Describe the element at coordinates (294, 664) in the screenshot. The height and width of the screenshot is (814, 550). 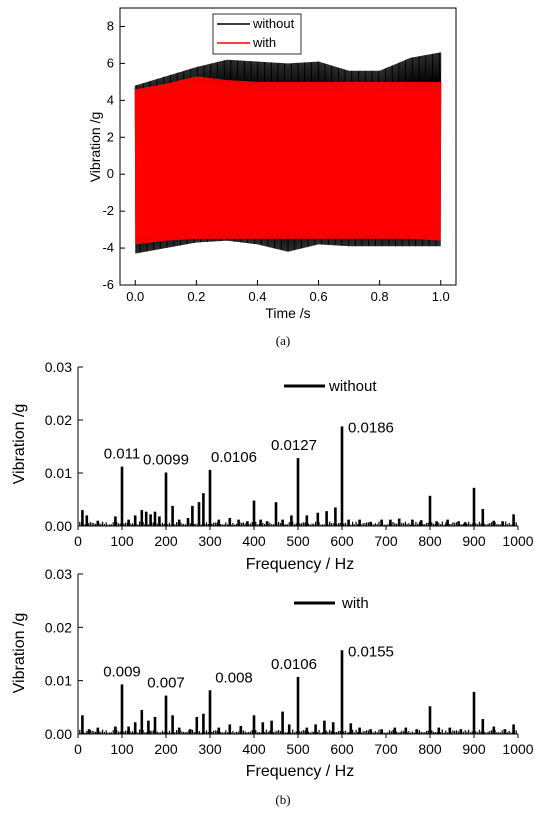
I see `spectrum-with-peak-label: 0.0106` at that location.